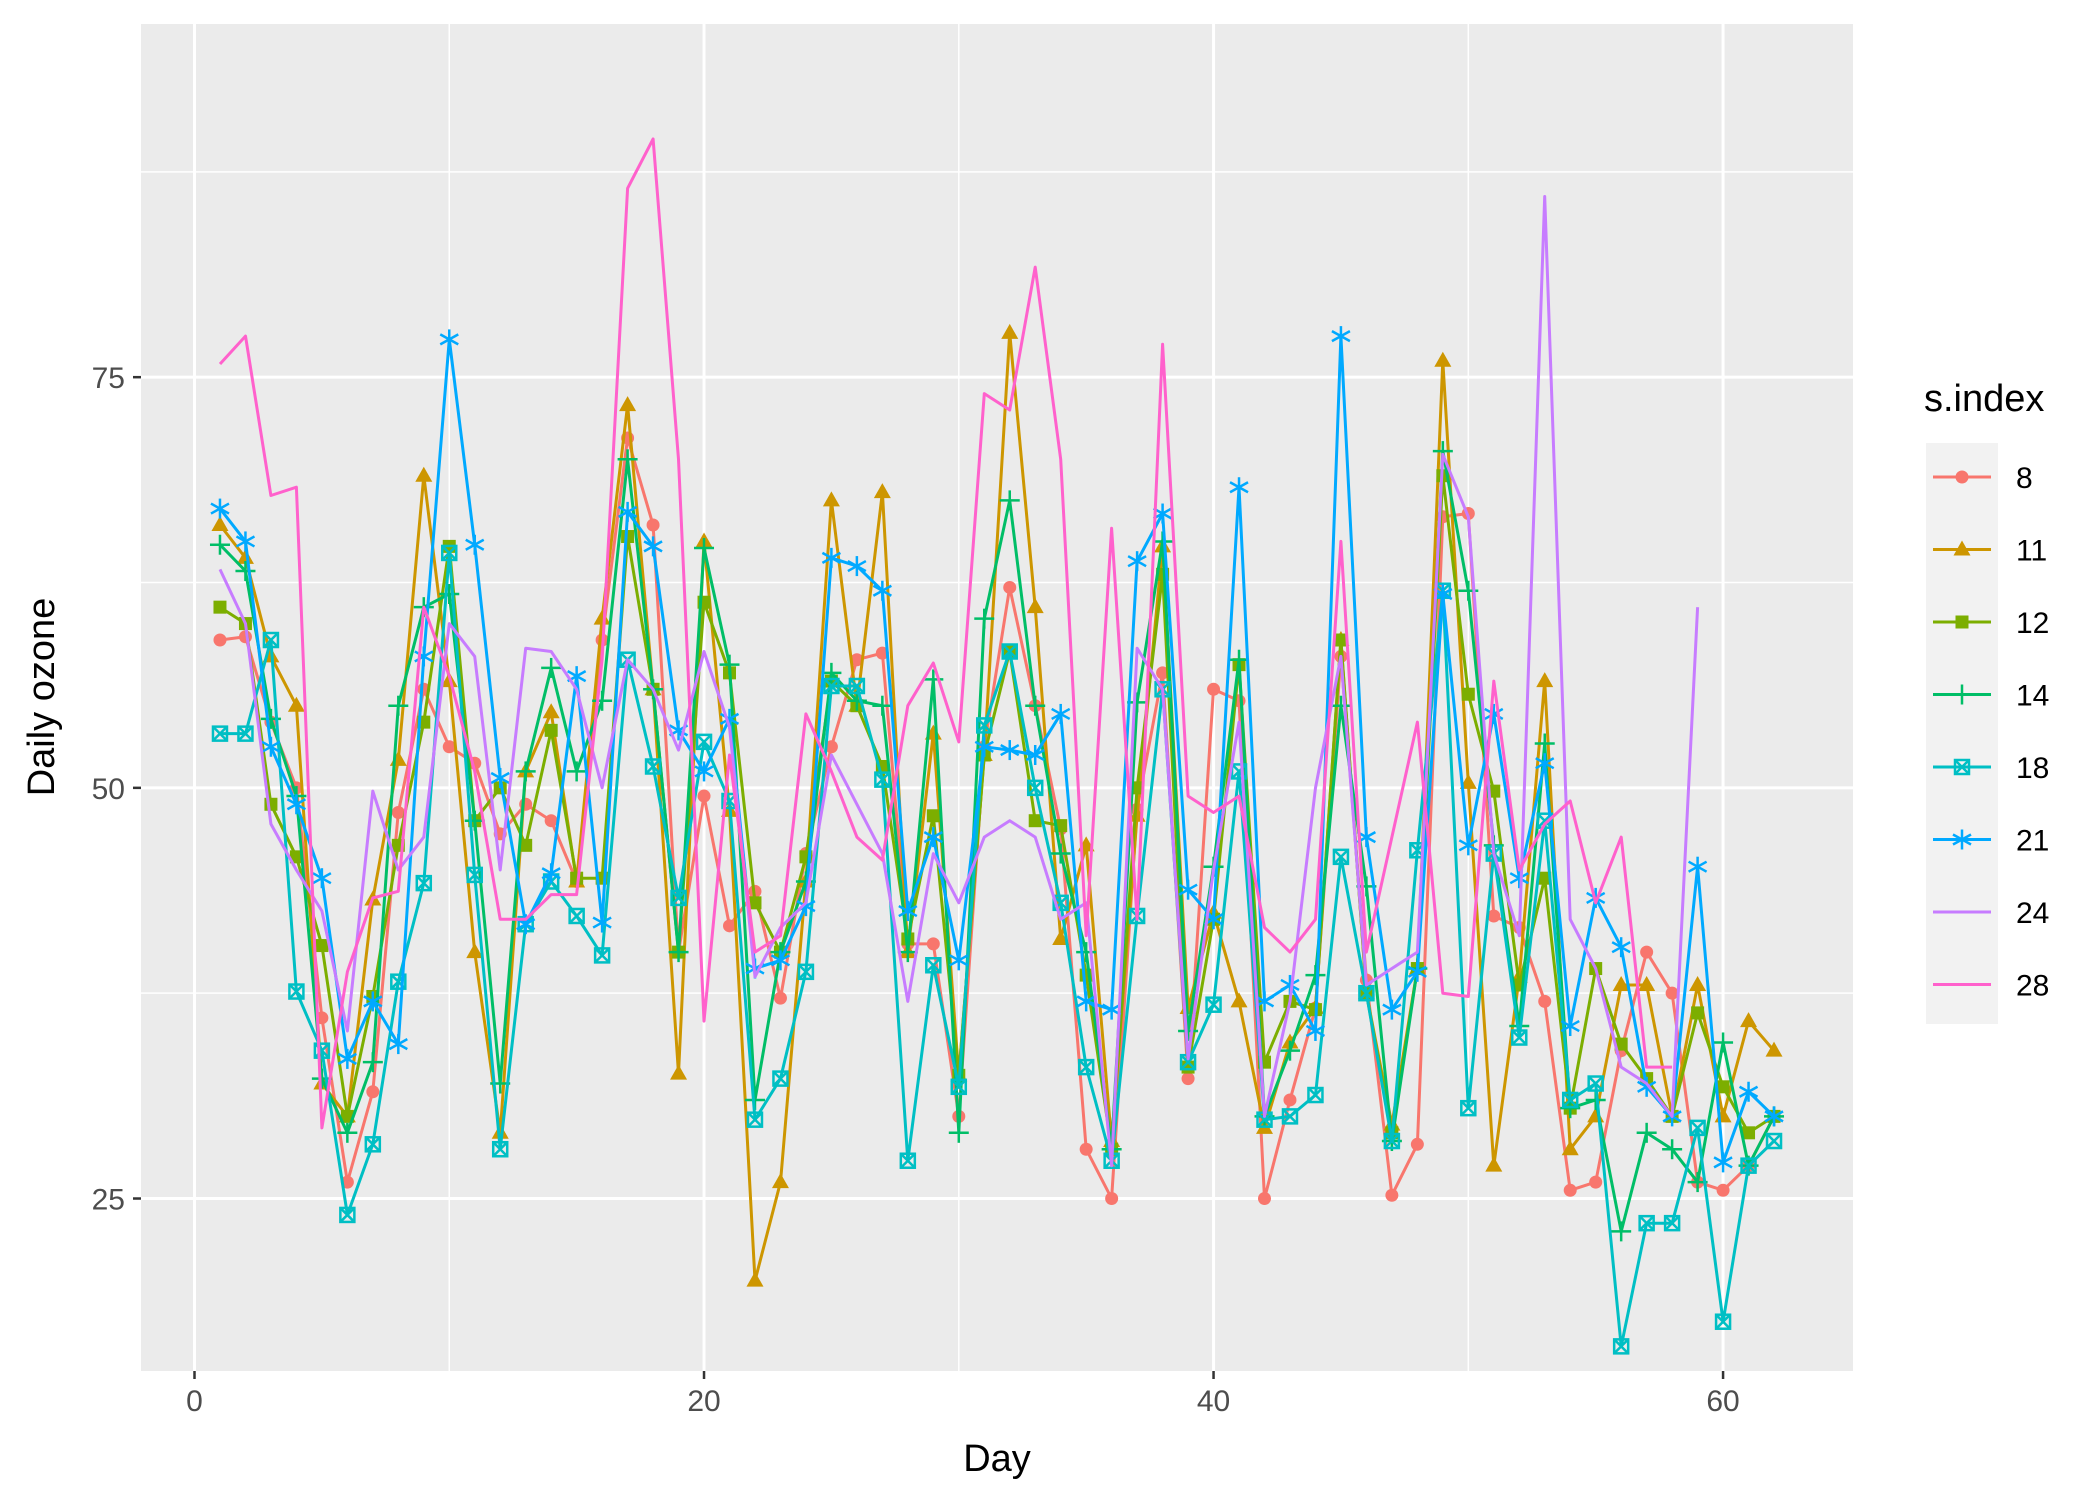 The width and height of the screenshot is (2100, 1499). I want to click on y-tick-label: 75, so click(108, 378).